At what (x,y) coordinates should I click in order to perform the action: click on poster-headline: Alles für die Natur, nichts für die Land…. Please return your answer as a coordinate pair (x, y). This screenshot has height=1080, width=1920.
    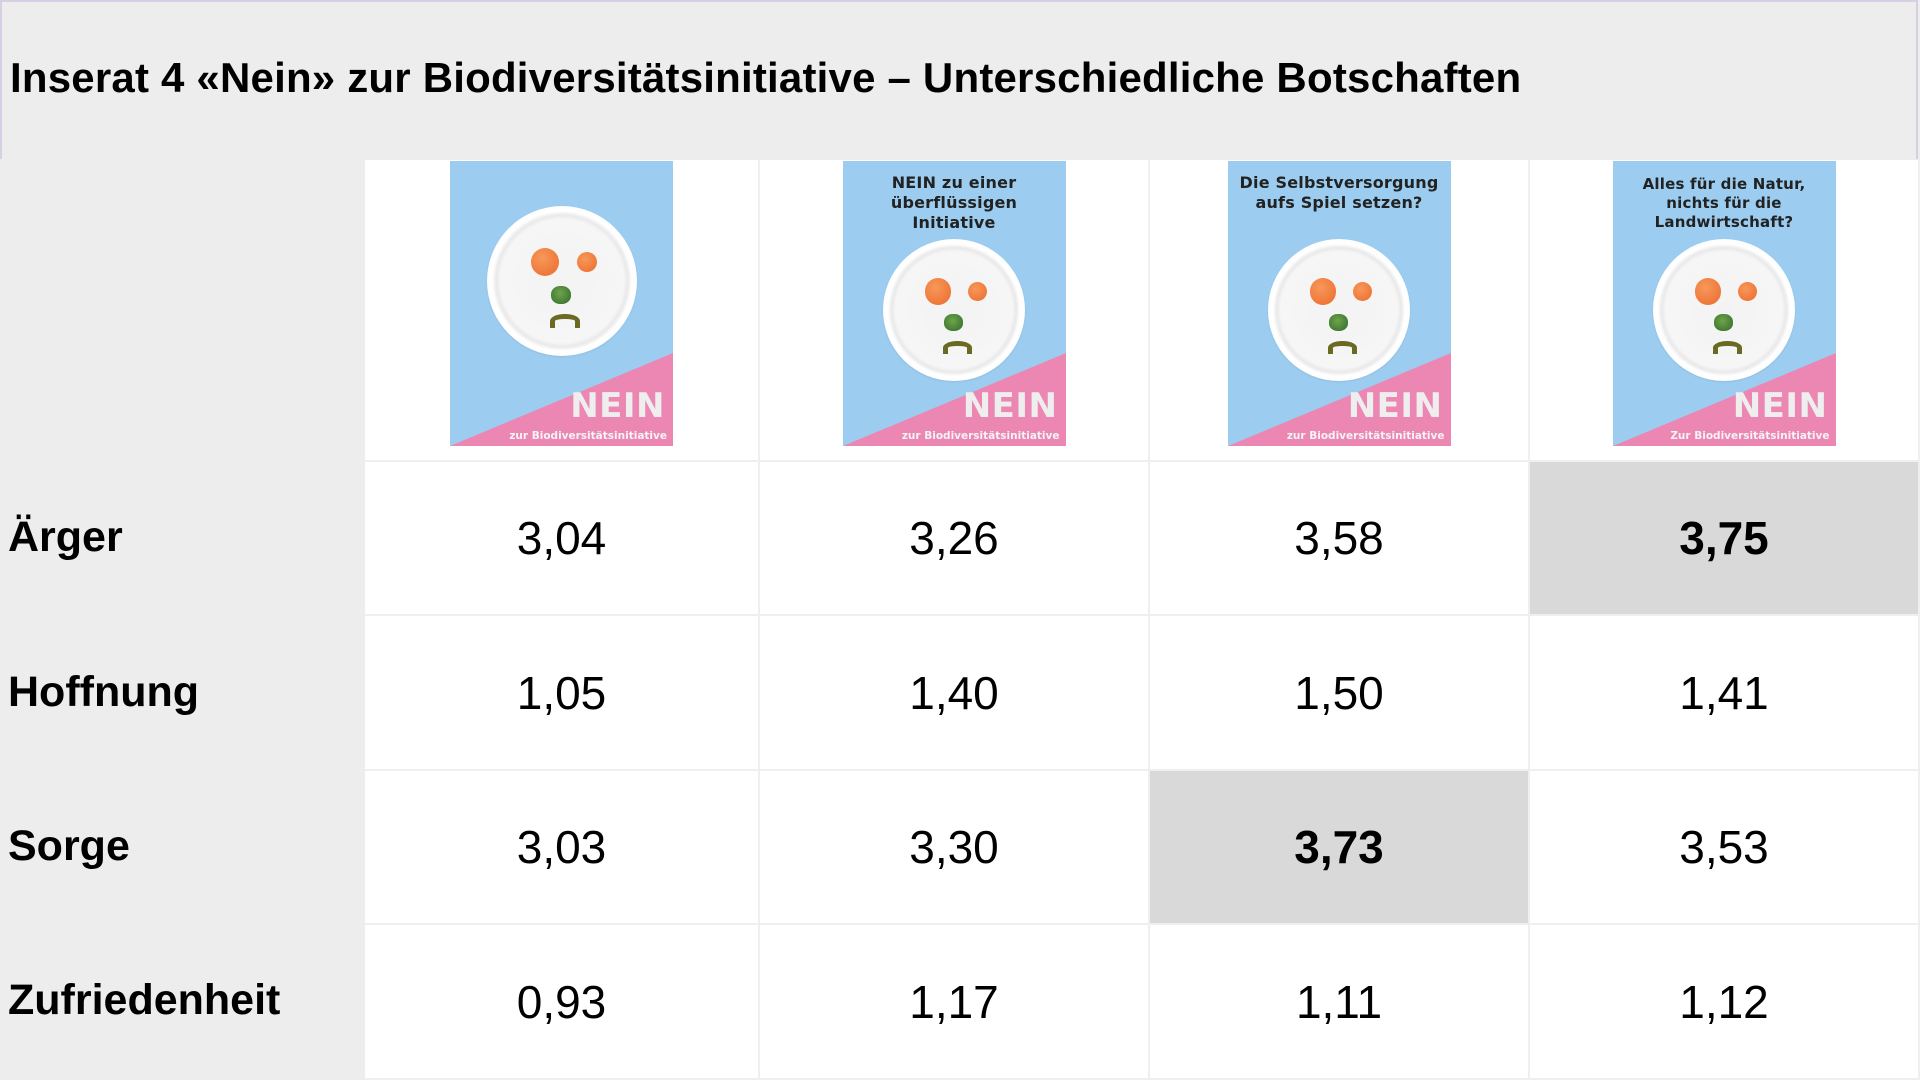
    Looking at the image, I should click on (1724, 202).